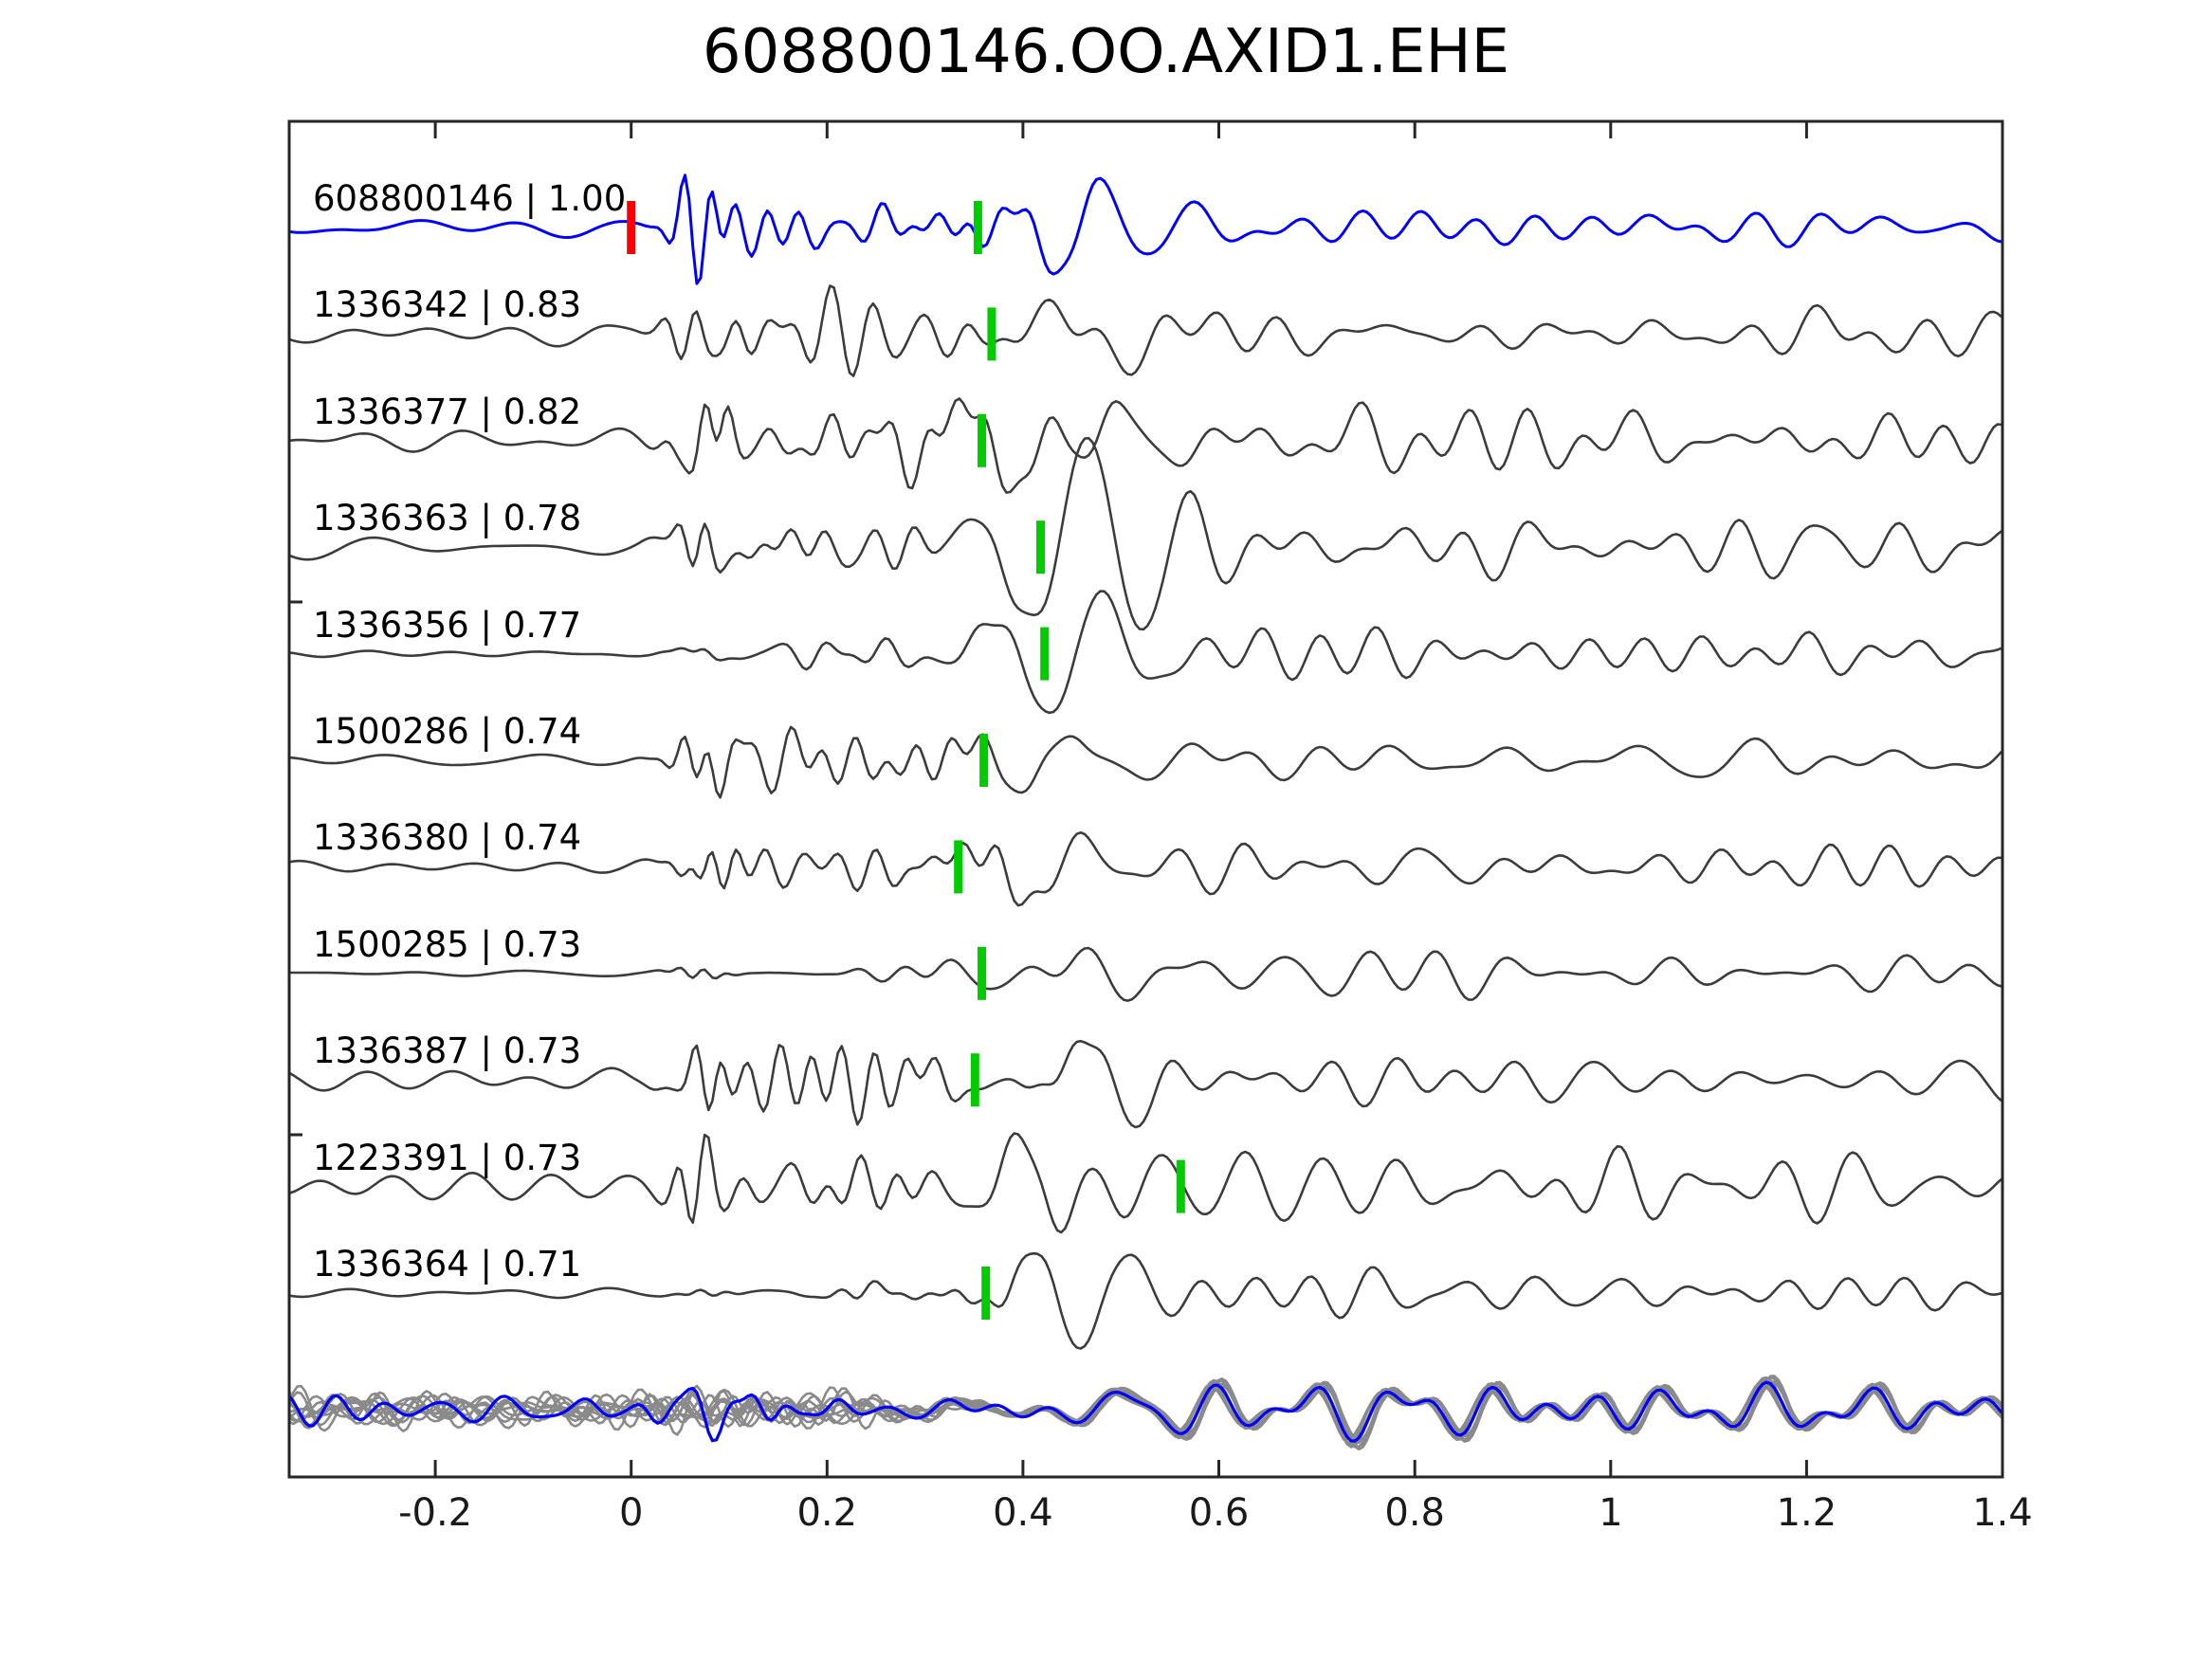  Describe the element at coordinates (2003, 1513) in the screenshot. I see `x-tick-label-1.4: 1.4` at that location.